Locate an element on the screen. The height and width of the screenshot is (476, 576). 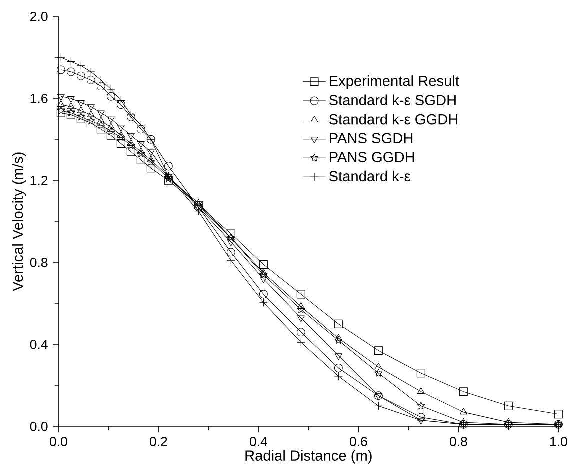
y-tick-label: 0.8 is located at coordinates (39, 263).